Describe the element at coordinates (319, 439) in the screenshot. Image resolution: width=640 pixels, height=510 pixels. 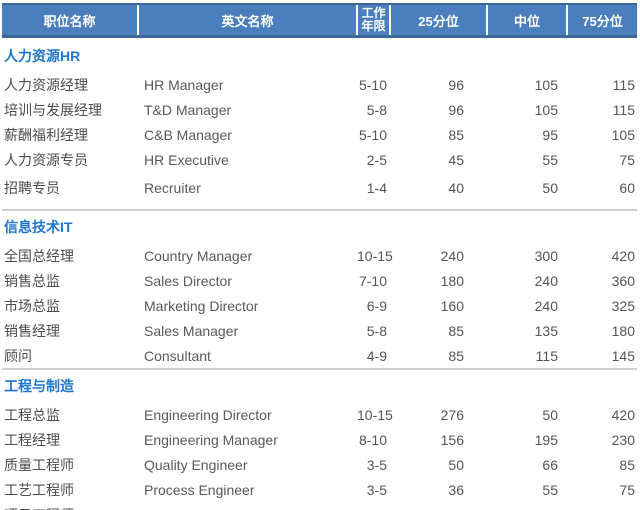
I see `table-row: 工程经理 Engineering Manager 8-10 156 195 230` at that location.